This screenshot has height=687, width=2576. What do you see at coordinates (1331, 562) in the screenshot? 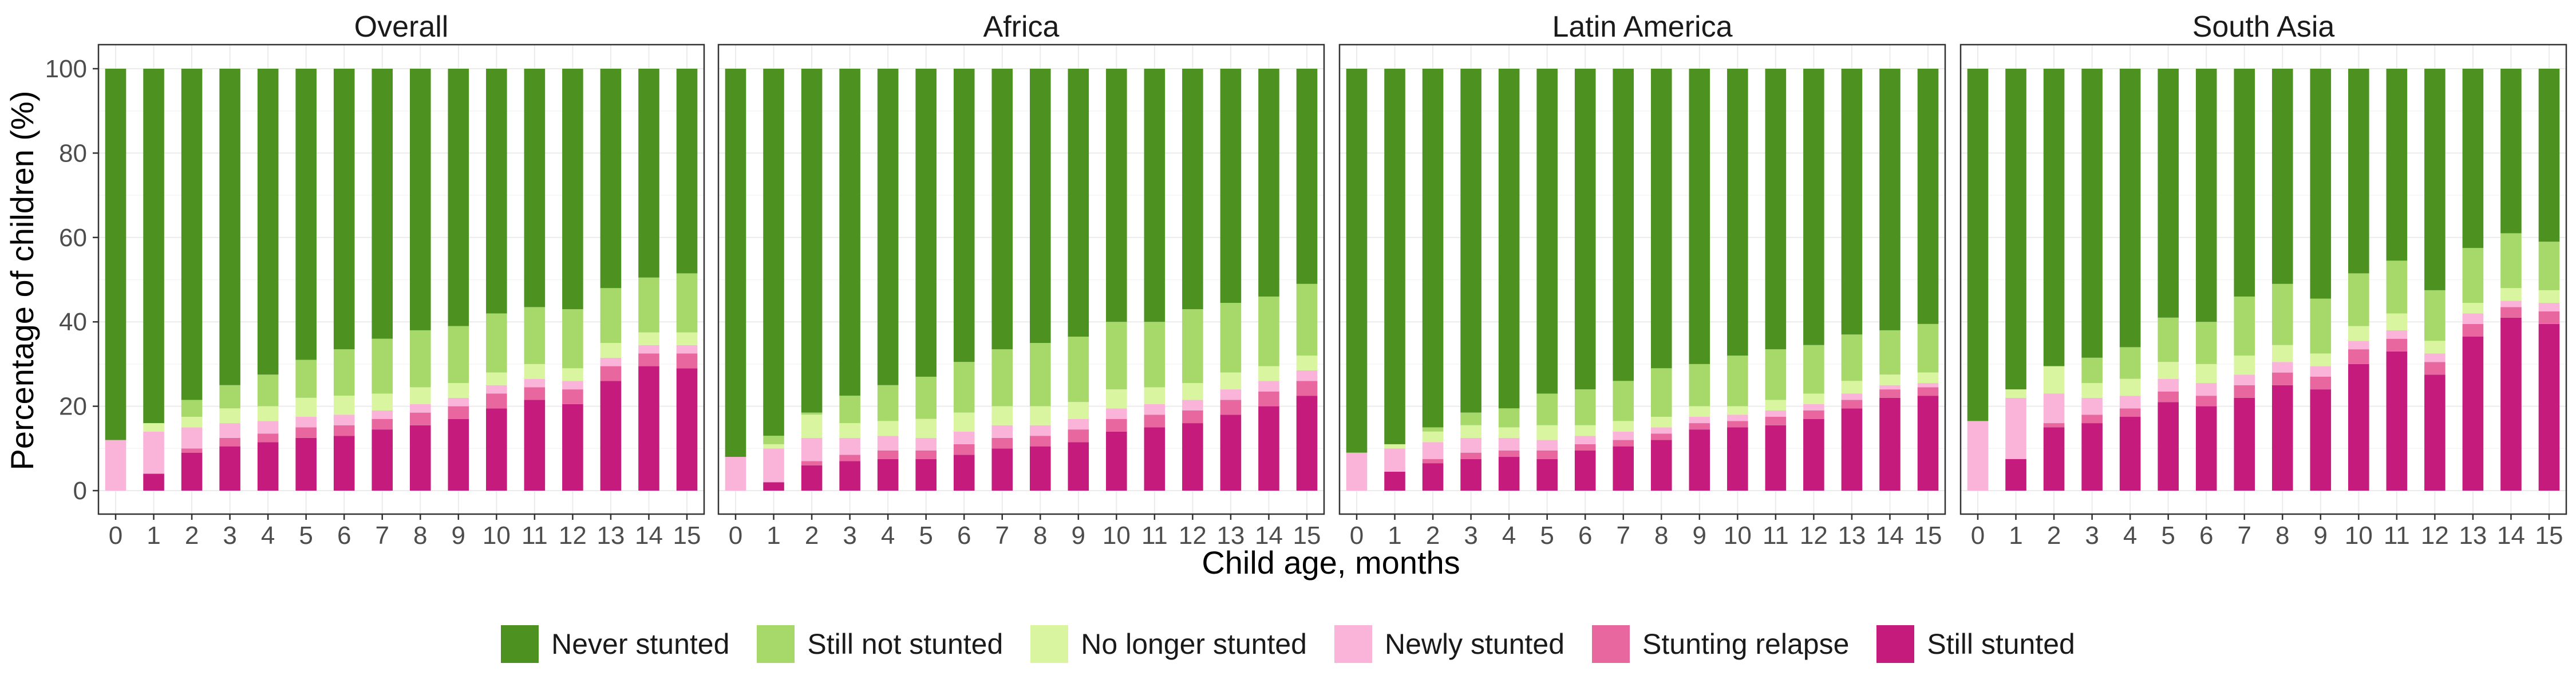
I see `x-axis-title: Child age, months` at bounding box center [1331, 562].